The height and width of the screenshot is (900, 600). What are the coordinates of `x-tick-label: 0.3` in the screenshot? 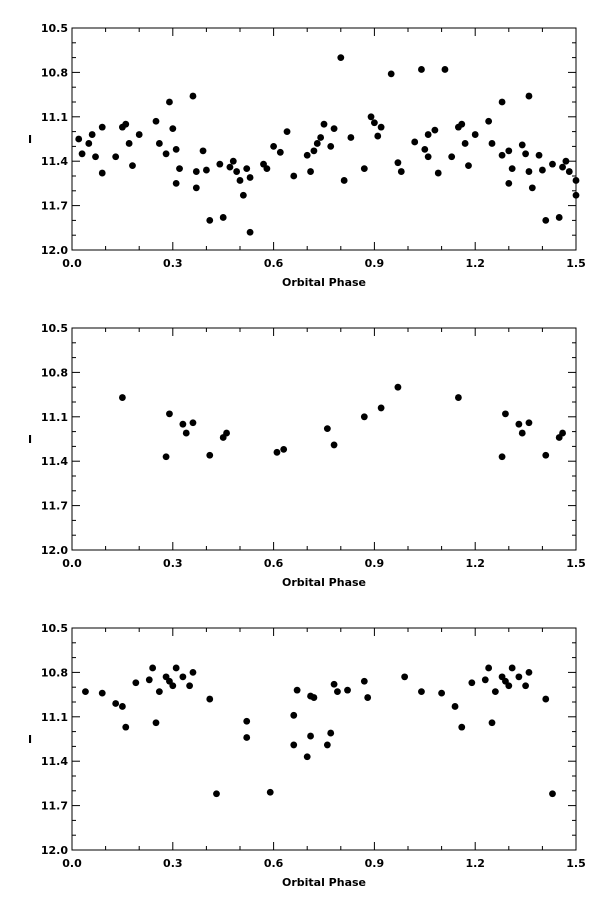 It's located at (173, 863).